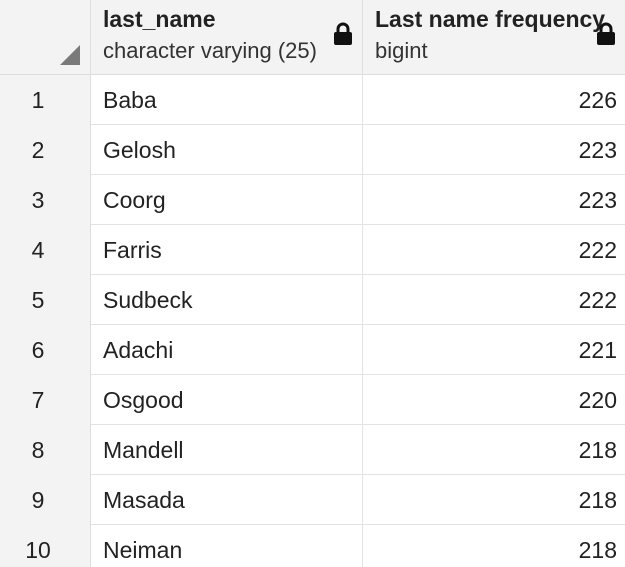 This screenshot has height=567, width=625. Describe the element at coordinates (490, 19) in the screenshot. I see `column-name: Last name frequency` at that location.